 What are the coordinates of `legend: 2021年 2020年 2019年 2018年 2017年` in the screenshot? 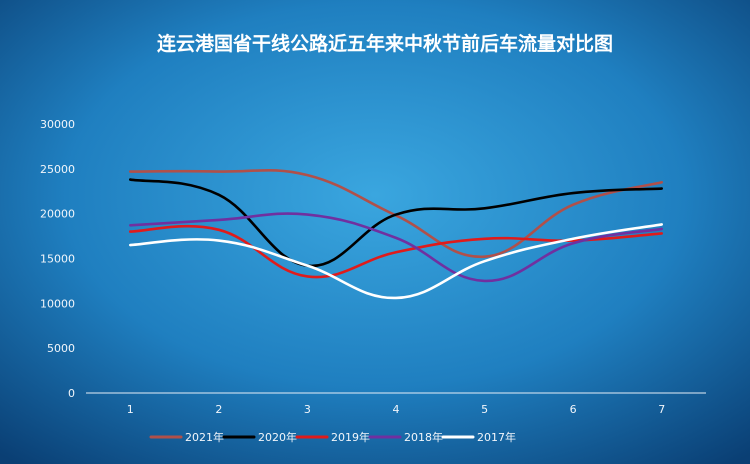 It's located at (332, 437).